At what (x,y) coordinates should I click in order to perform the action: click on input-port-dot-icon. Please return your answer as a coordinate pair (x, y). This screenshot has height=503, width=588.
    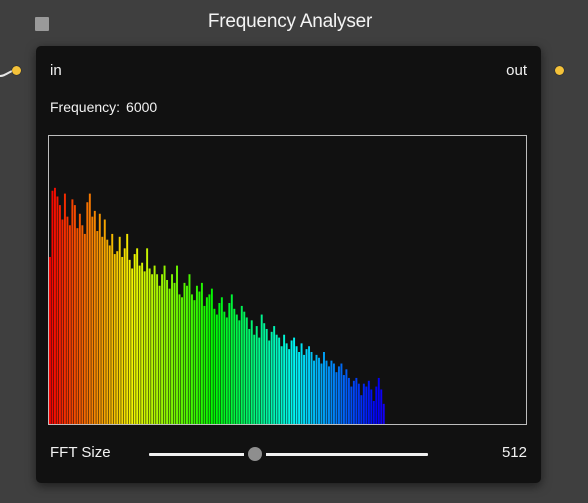
    Looking at the image, I should click on (16, 70).